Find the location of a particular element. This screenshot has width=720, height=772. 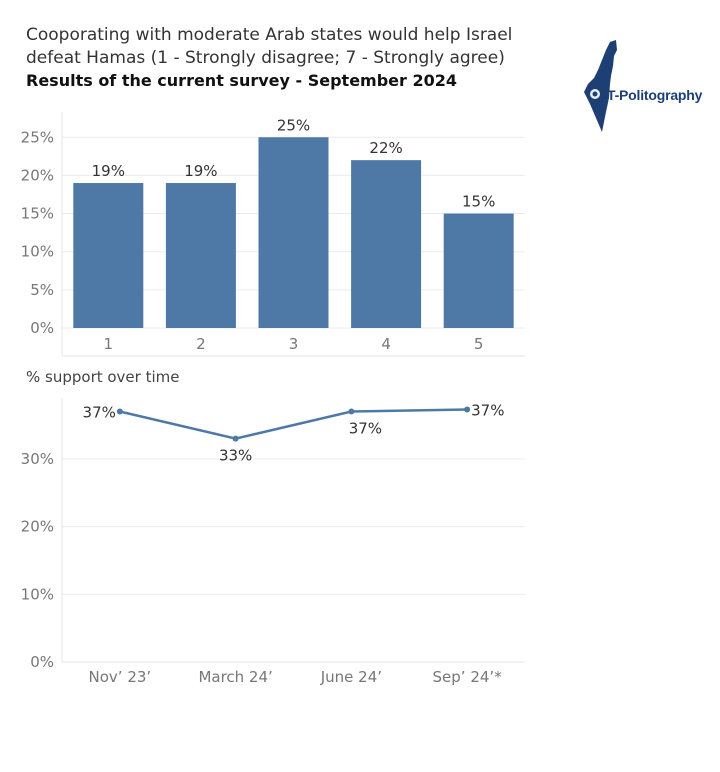

bar-data-label: 15% is located at coordinates (478, 202).